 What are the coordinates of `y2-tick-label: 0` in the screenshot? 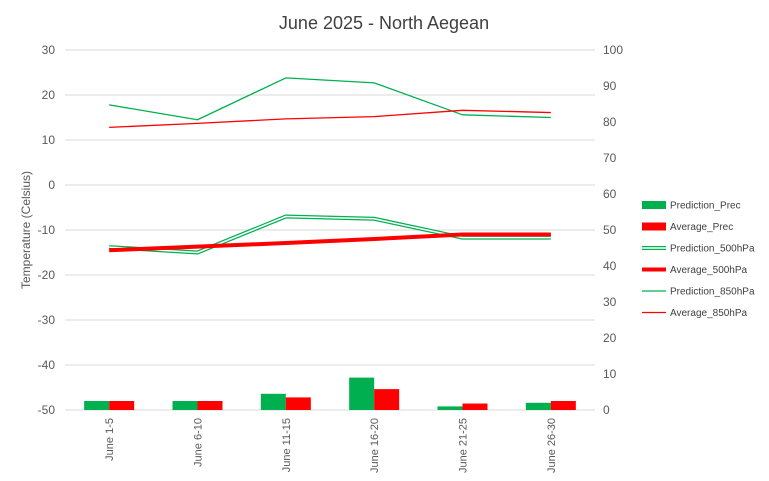 It's located at (606, 410).